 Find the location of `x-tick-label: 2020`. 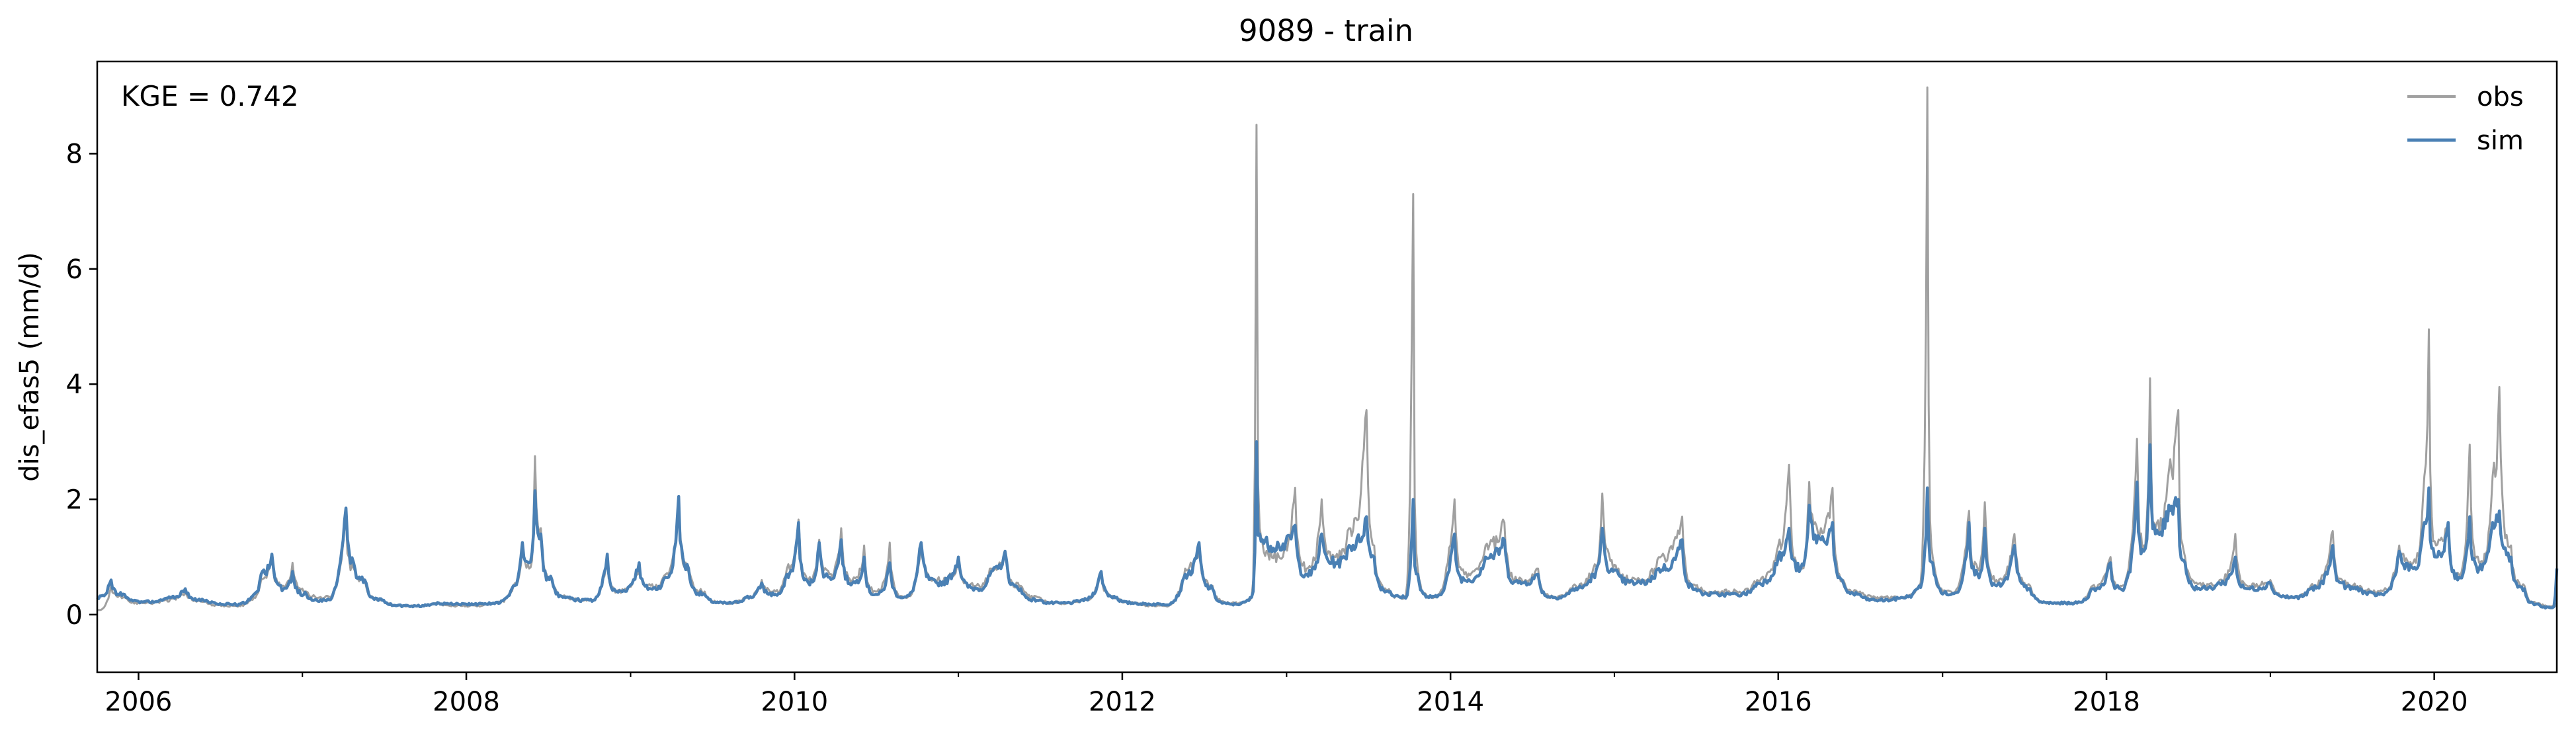

x-tick-label: 2020 is located at coordinates (2434, 702).